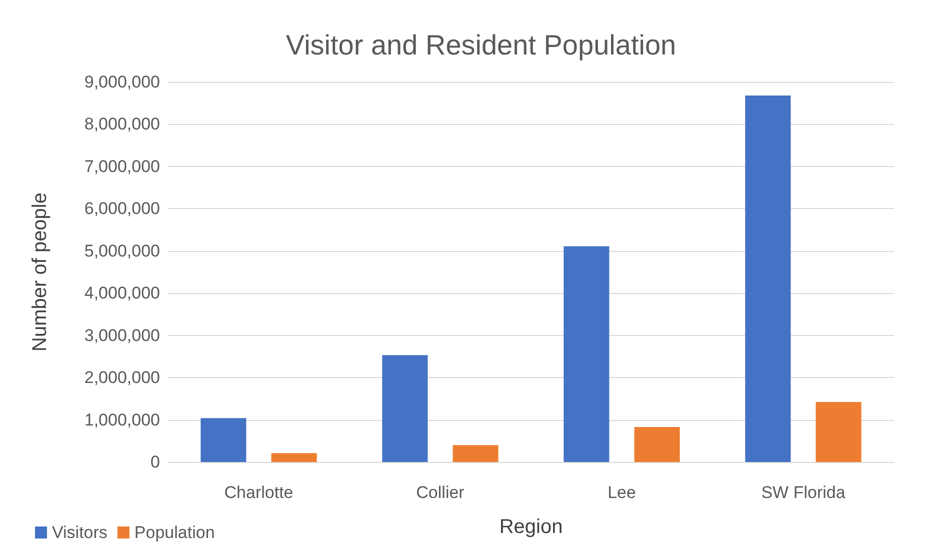 Image resolution: width=942 pixels, height=554 pixels. I want to click on y-axis-title: Number of people, so click(40, 272).